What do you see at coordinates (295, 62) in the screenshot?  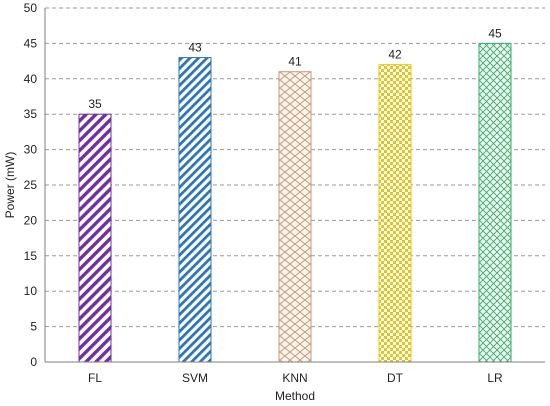 I see `data-label-knn: 41` at bounding box center [295, 62].